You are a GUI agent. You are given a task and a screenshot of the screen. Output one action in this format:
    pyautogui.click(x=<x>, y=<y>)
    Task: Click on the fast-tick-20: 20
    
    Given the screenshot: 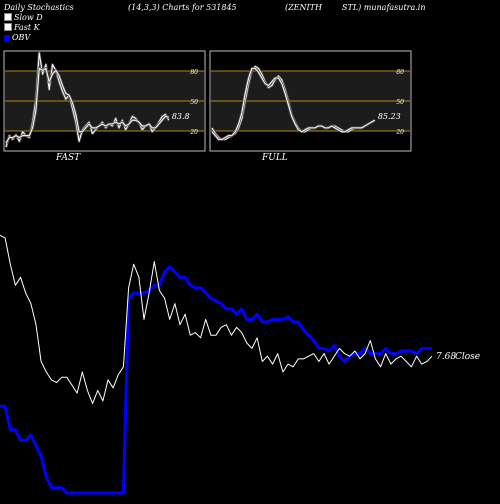 What is the action you would take?
    pyautogui.click(x=193, y=132)
    